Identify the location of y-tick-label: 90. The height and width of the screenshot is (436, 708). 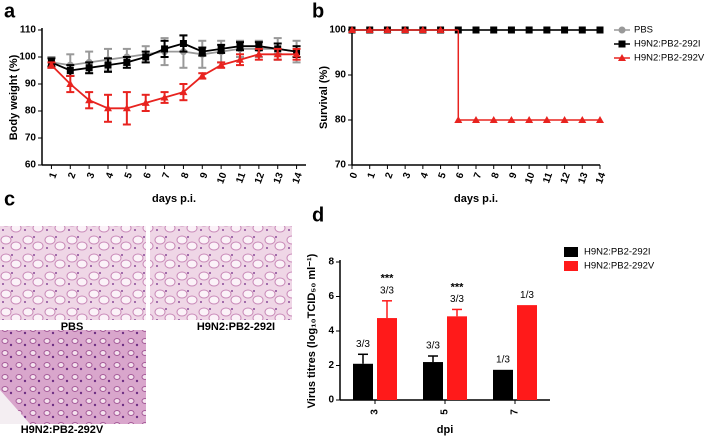
(31, 84).